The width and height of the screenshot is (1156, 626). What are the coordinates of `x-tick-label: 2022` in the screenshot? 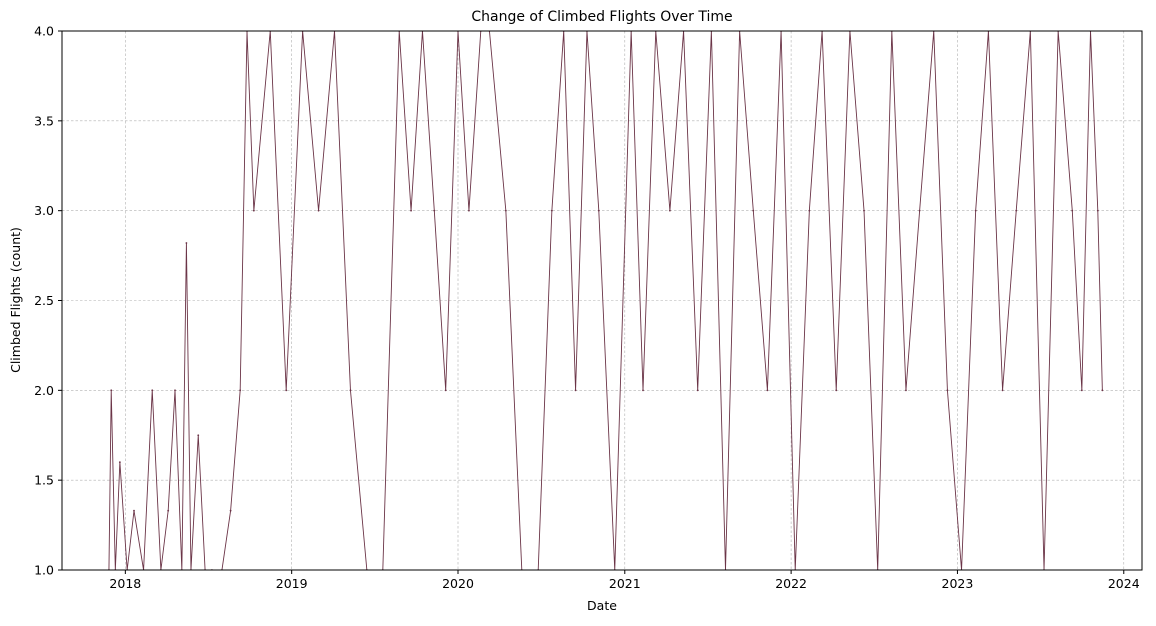 It's located at (791, 583).